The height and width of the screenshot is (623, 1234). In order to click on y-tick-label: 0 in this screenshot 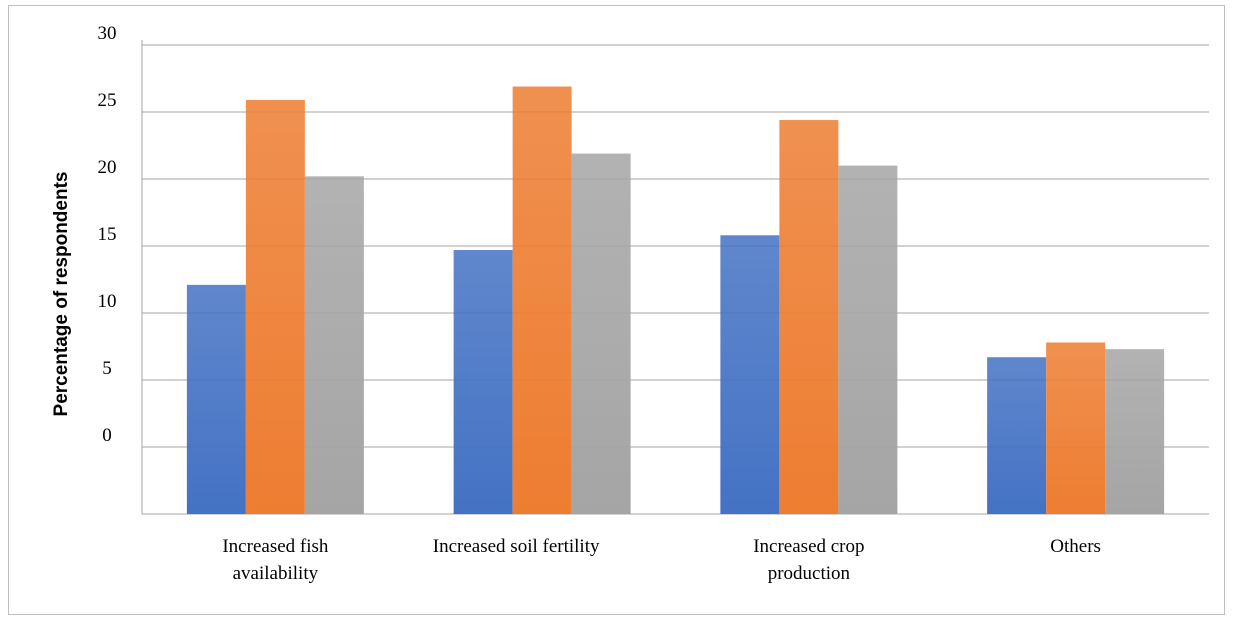, I will do `click(107, 435)`.